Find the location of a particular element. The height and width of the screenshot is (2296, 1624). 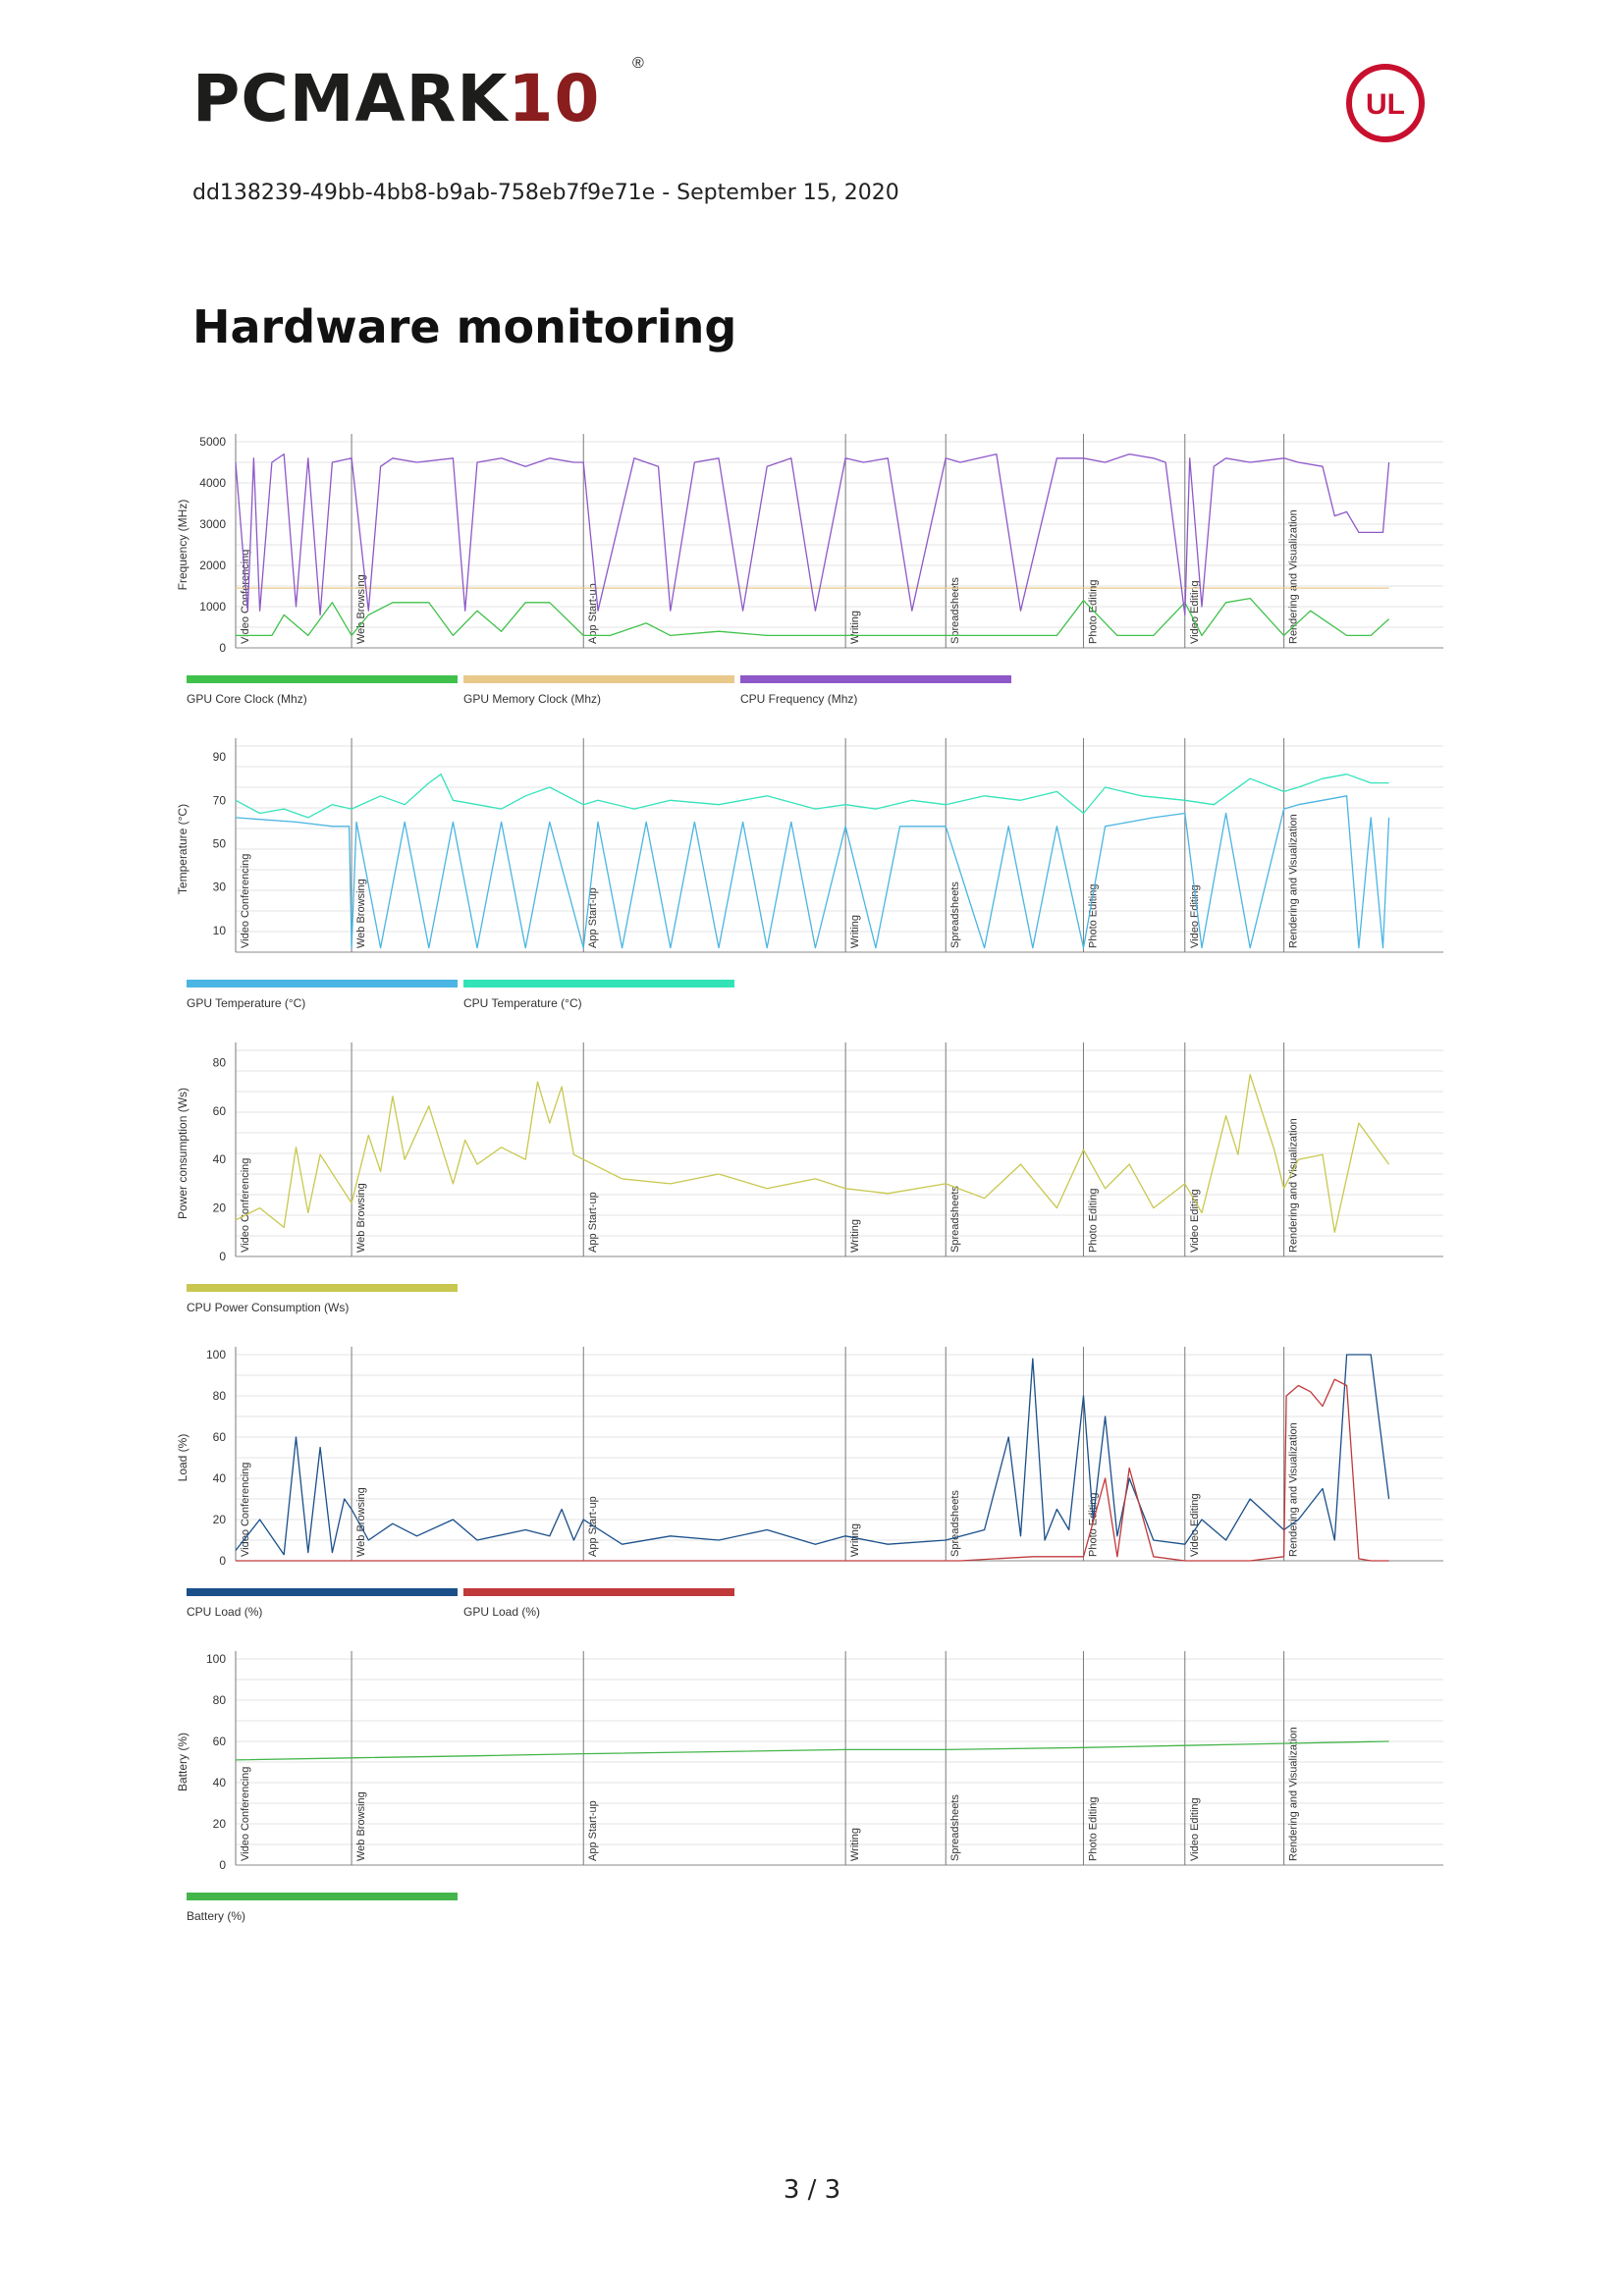

series-line-gpu-core-clock-mhz is located at coordinates (813, 617).